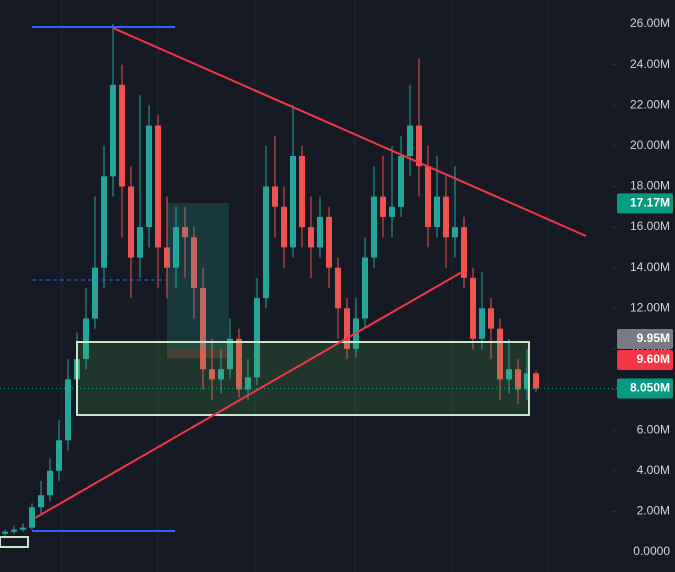 The width and height of the screenshot is (675, 572). Describe the element at coordinates (653, 359) in the screenshot. I see `price-label: 9.60M` at that location.